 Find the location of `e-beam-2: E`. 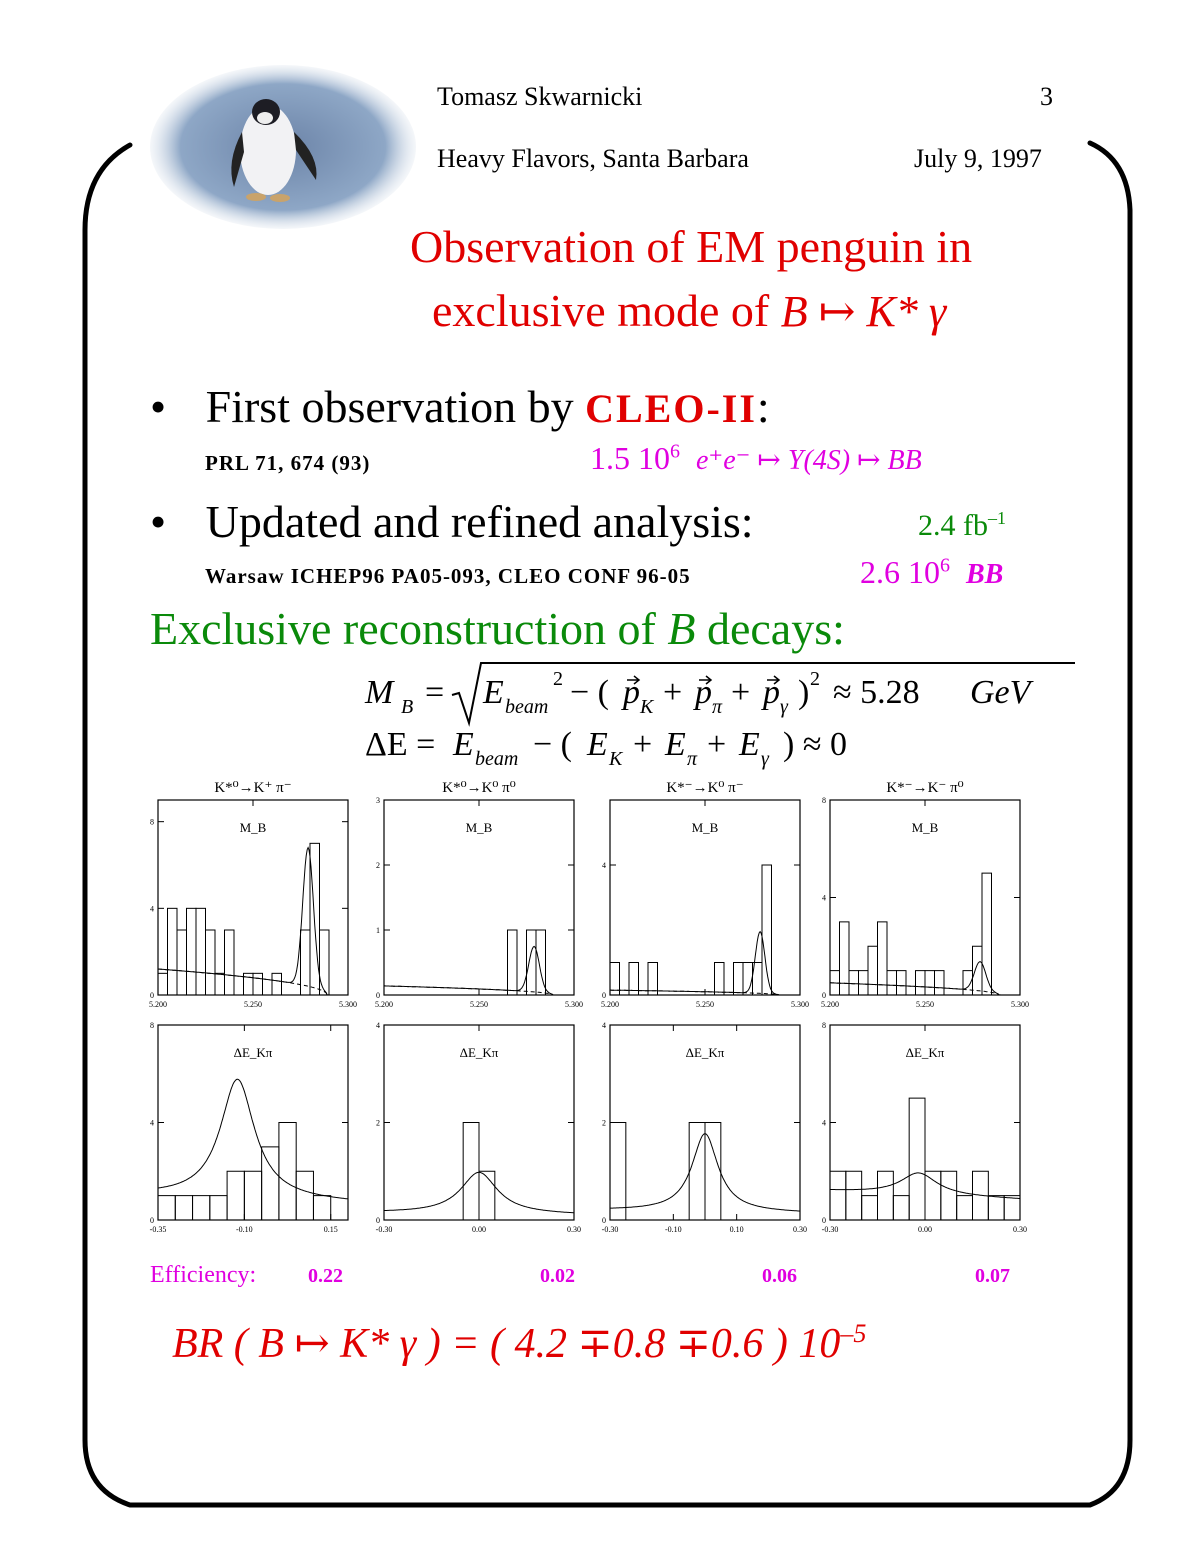

e-beam-2: E is located at coordinates (463, 744).